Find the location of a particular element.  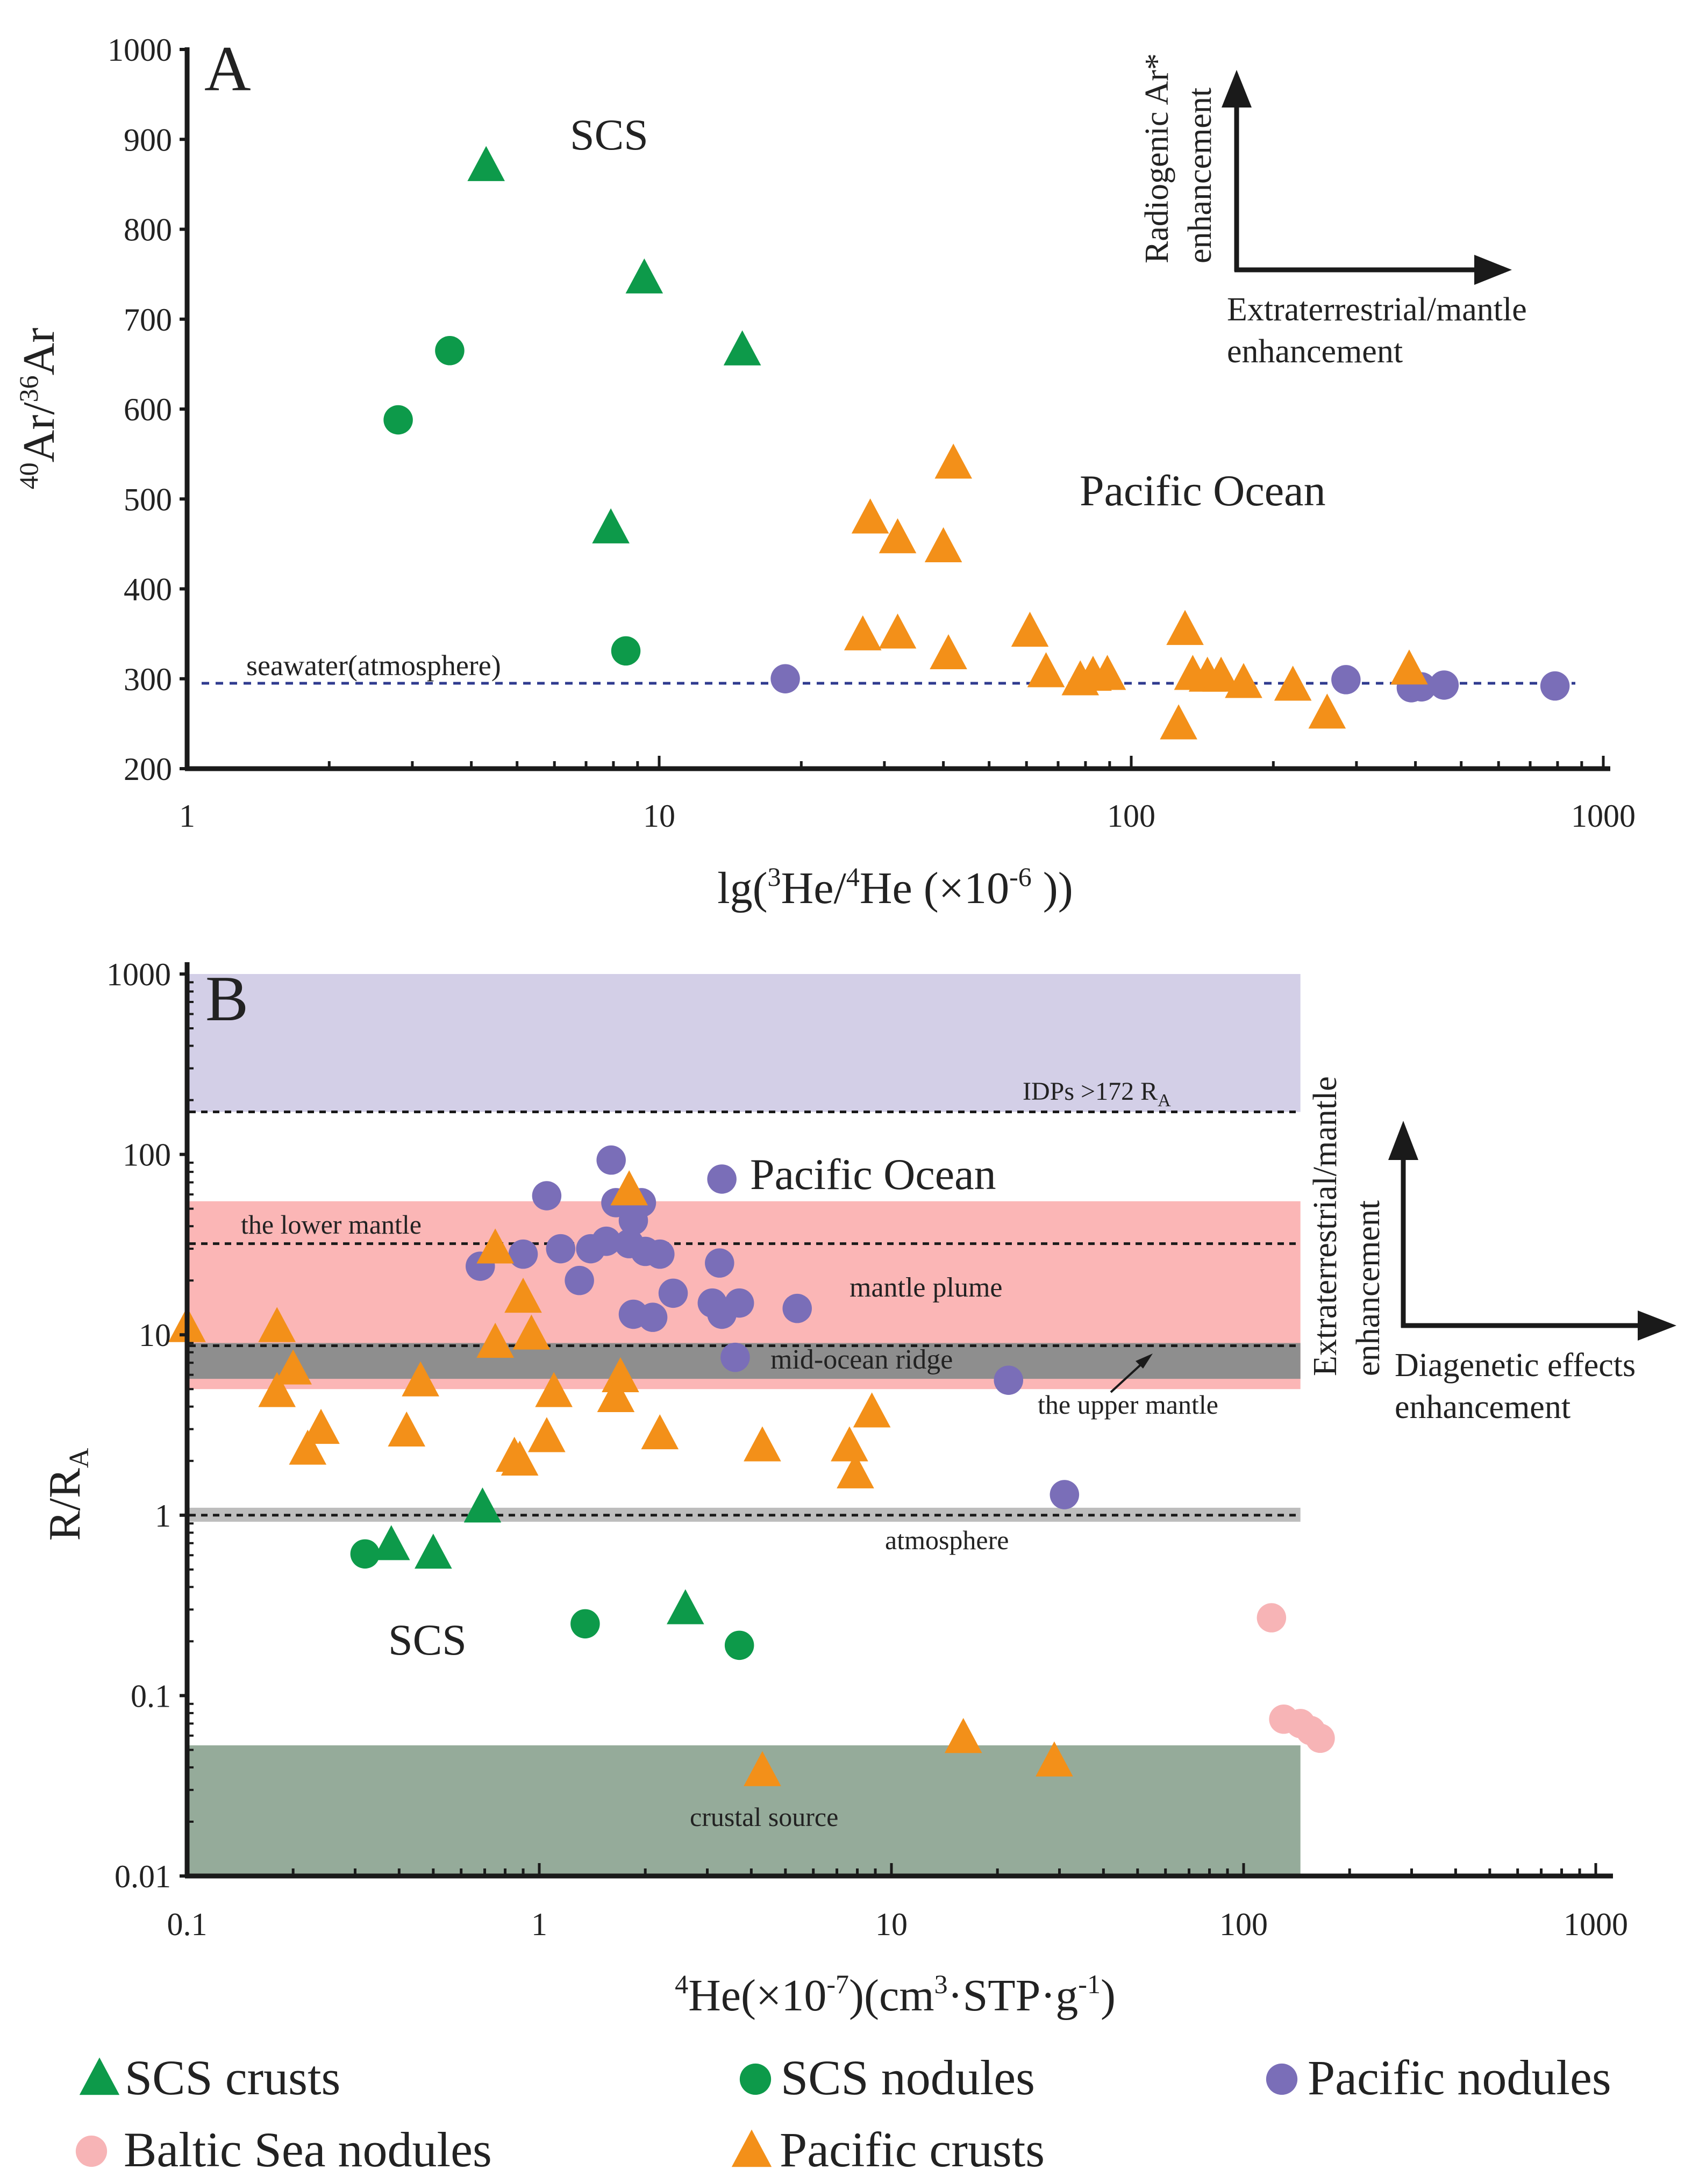

panel-b-y-tick-label: 0.1 is located at coordinates (151, 1696).